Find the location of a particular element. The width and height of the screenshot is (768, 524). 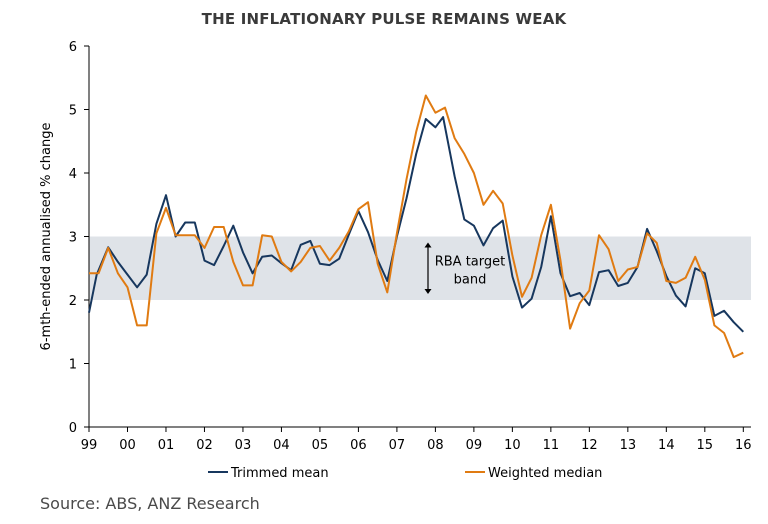

band-annotation: RBA target band is located at coordinates (465, 268).